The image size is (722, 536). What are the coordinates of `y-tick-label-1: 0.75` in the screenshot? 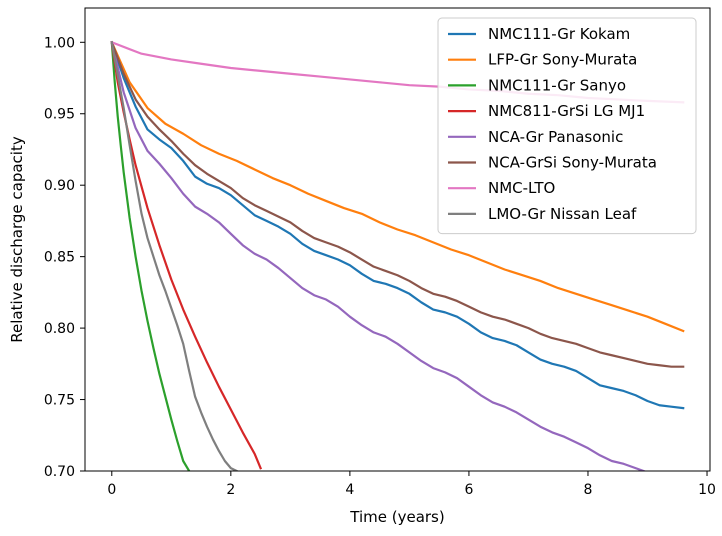 It's located at (59, 401).